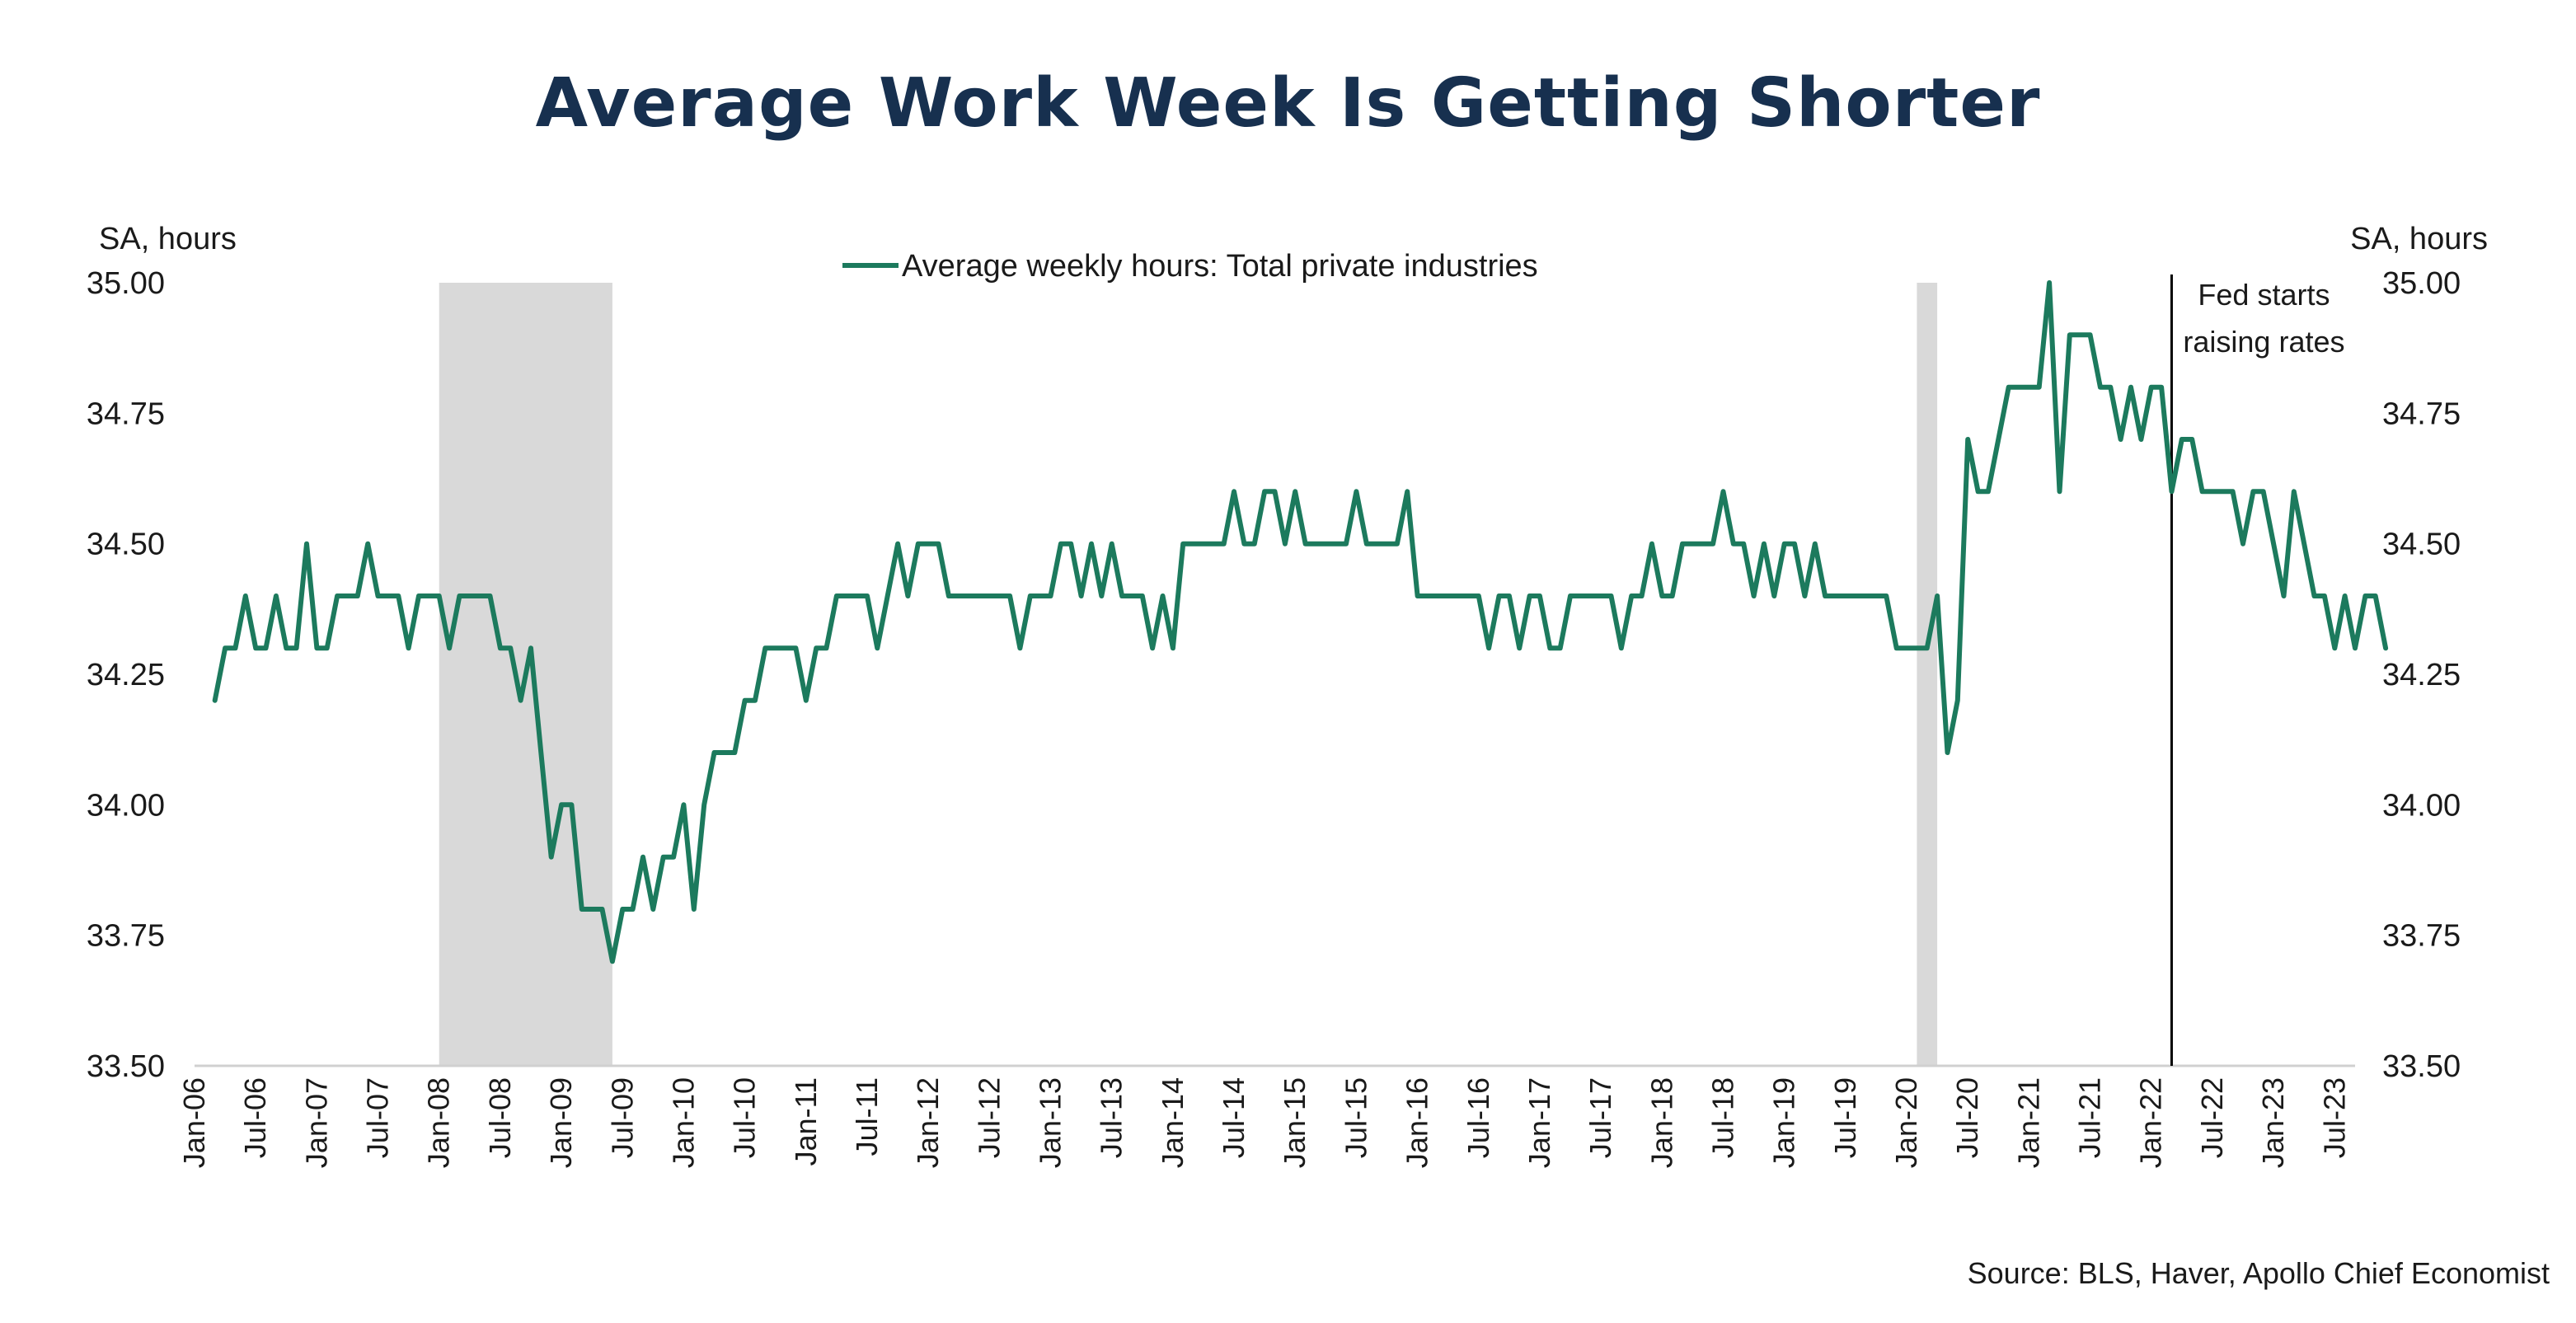 The image size is (2576, 1323). I want to click on x-tick-label: Jan-11, so click(806, 1121).